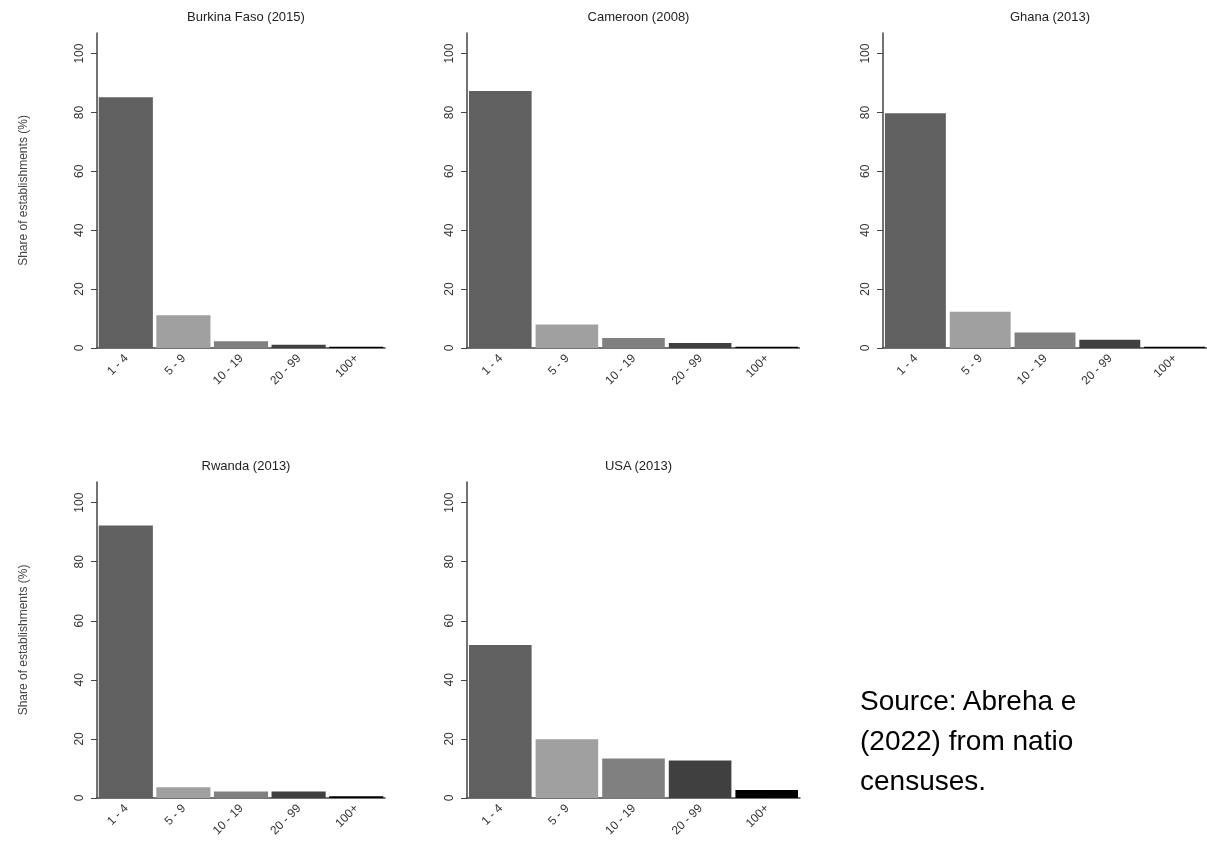  Describe the element at coordinates (246, 465) in the screenshot. I see `chart-title: Rwanda (2013)` at that location.